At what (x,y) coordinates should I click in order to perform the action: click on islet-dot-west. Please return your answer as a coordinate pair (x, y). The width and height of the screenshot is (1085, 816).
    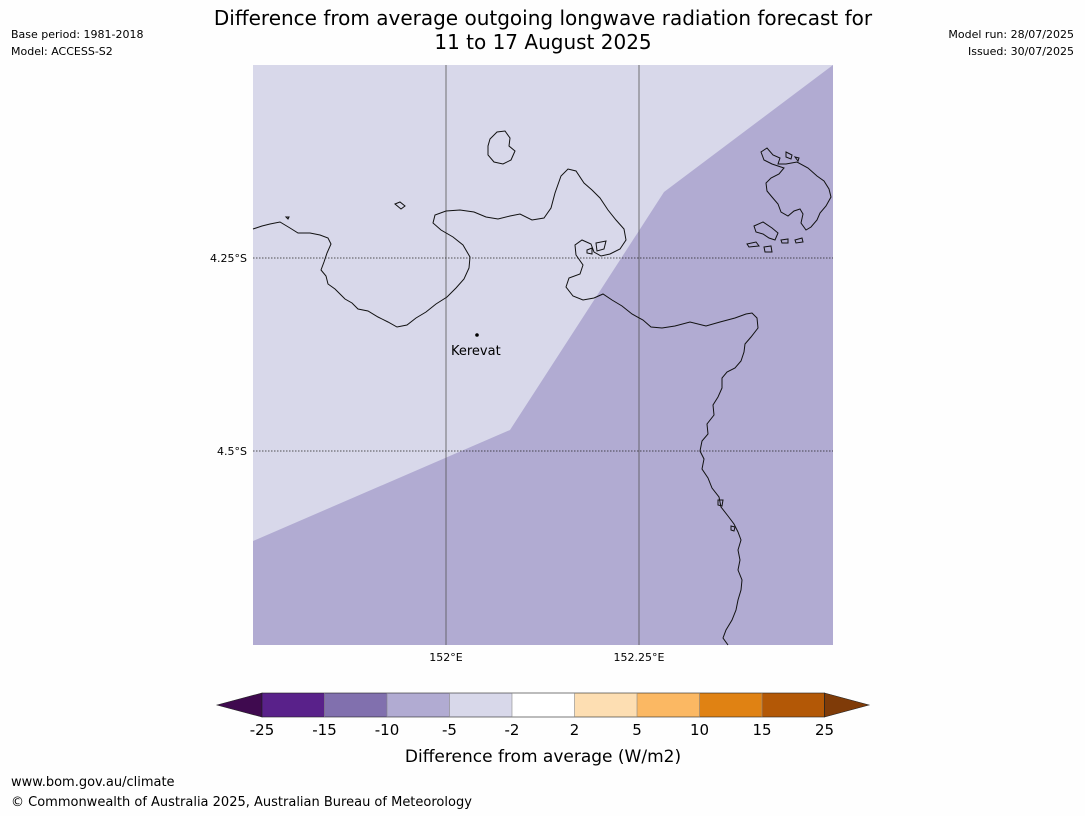
    Looking at the image, I should click on (287, 218).